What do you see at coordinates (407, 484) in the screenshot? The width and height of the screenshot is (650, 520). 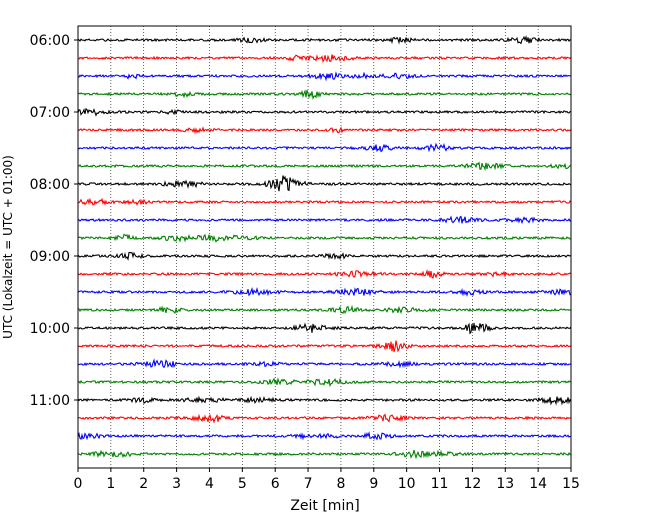 I see `x-tick-label: 10` at bounding box center [407, 484].